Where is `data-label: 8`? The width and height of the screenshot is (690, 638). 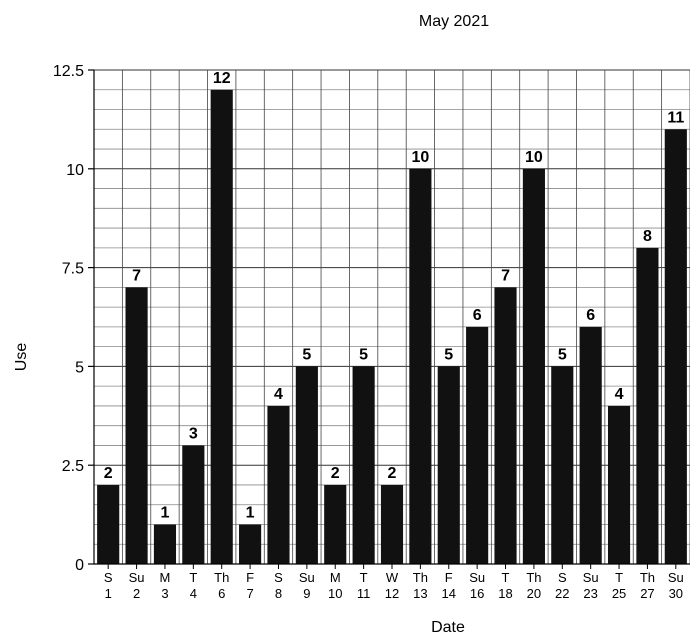
data-label: 8 is located at coordinates (647, 236).